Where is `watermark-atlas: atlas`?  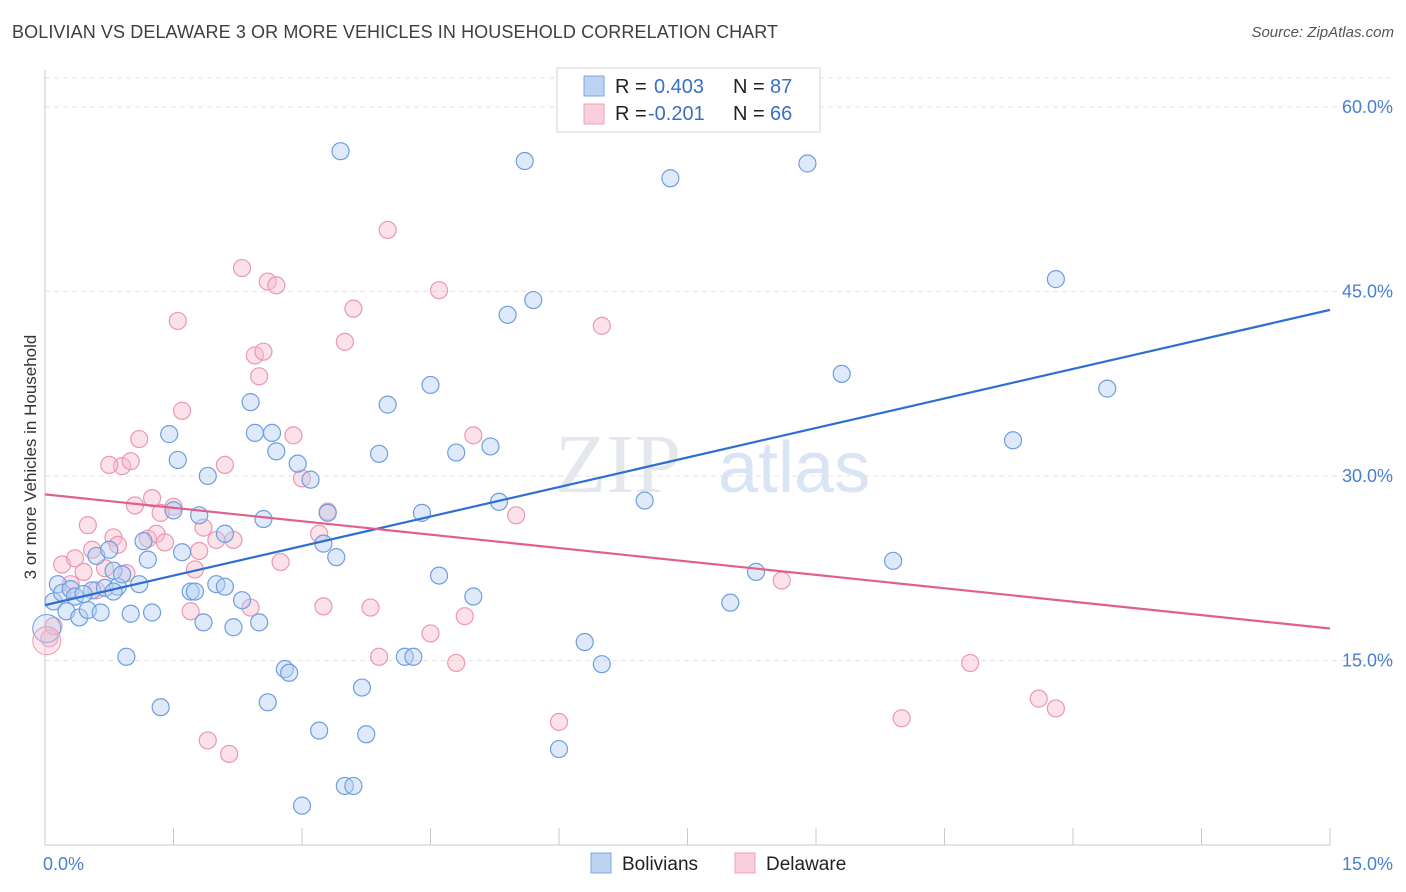
watermark-atlas: atlas is located at coordinates (794, 468).